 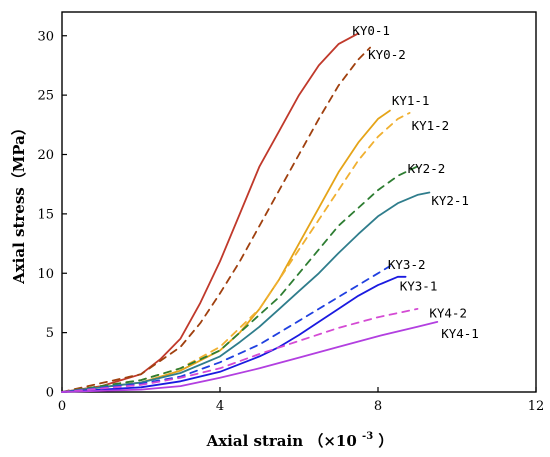 What do you see at coordinates (45, 36) in the screenshot?
I see `y-tick-label: 30` at bounding box center [45, 36].